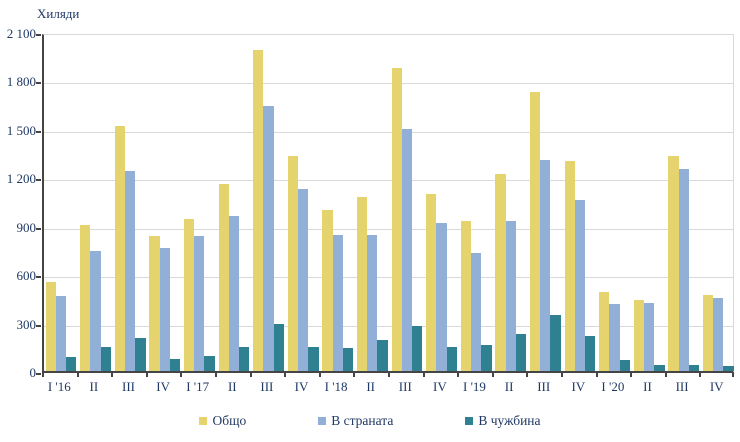 The width and height of the screenshot is (740, 442). What do you see at coordinates (615, 203) in the screenshot?
I see `bar-group-I20` at bounding box center [615, 203].